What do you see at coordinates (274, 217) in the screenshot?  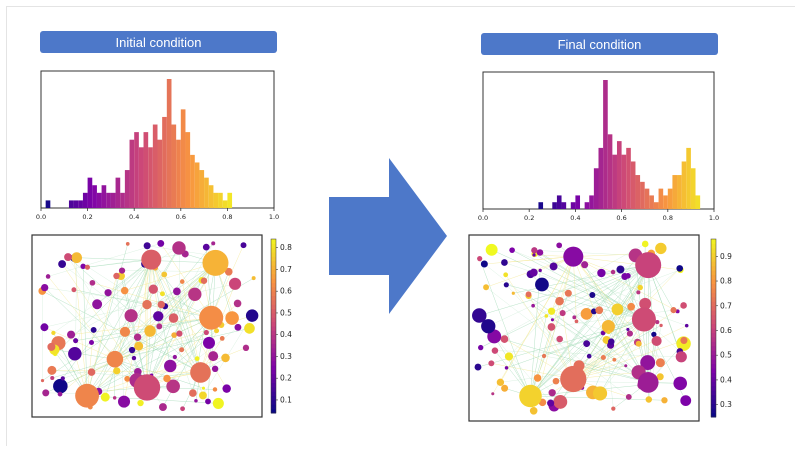 I see `x-tick-label: 1.0` at bounding box center [274, 217].